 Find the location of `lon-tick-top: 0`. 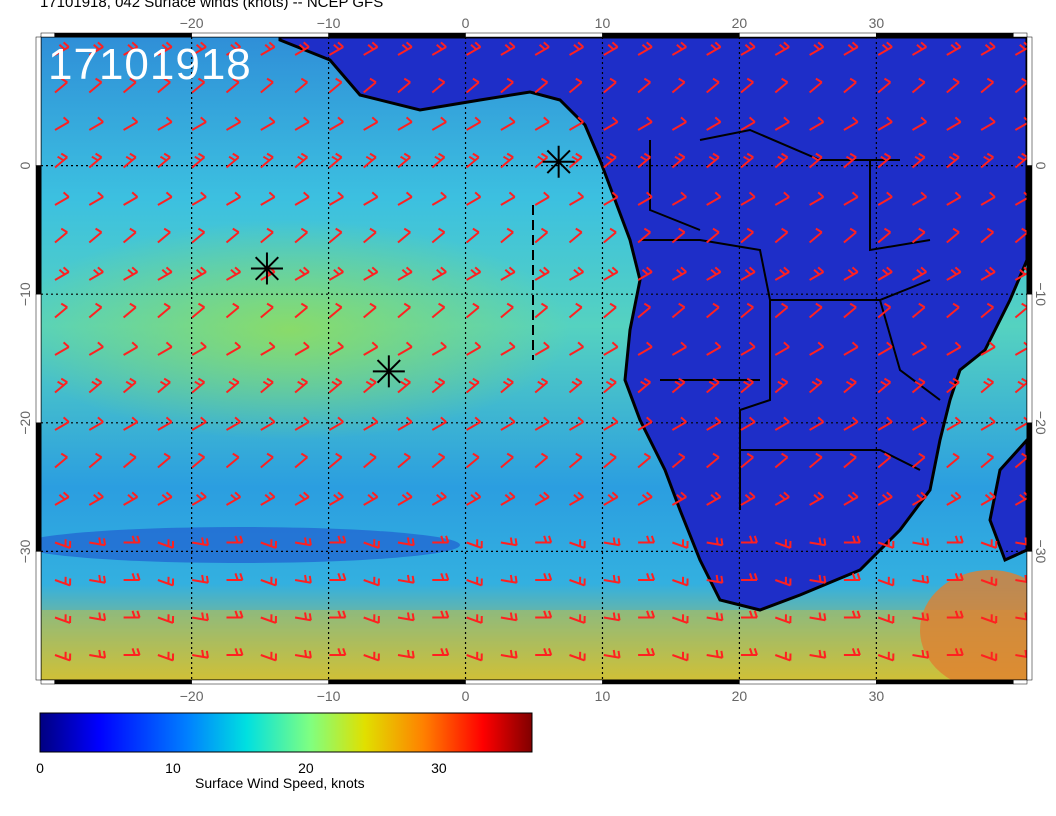

lon-tick-top: 0 is located at coordinates (466, 23).